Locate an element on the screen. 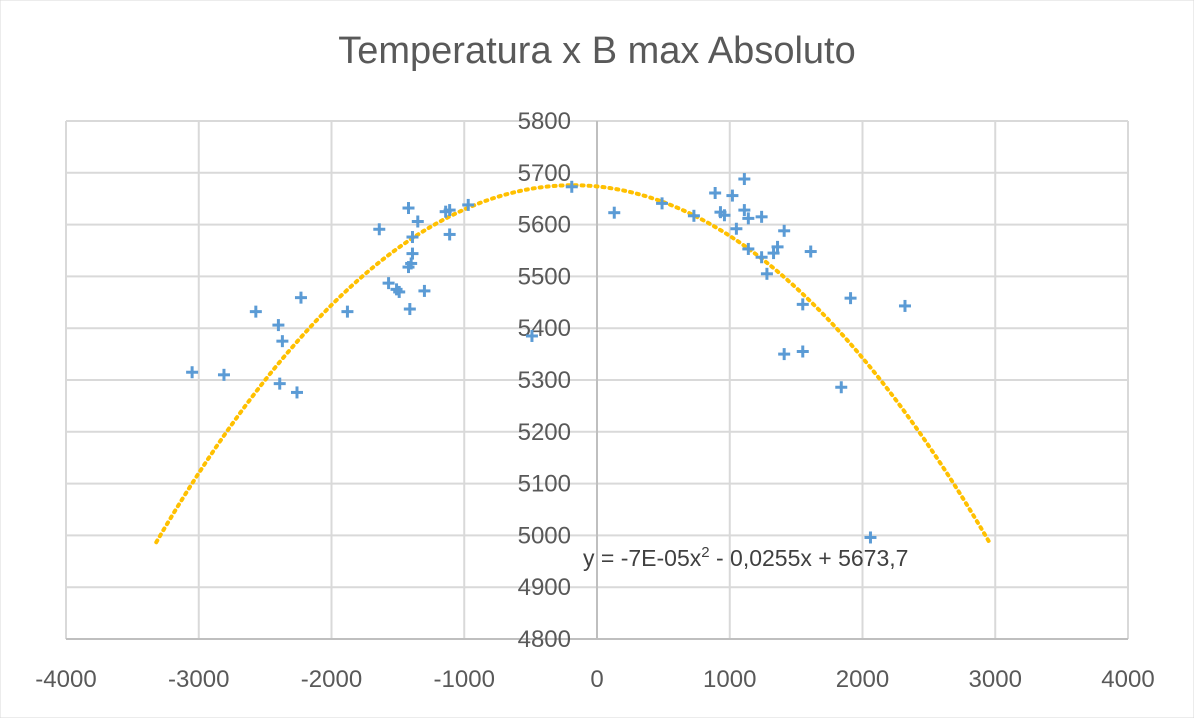 This screenshot has width=1194, height=723. y-tick-label: 4800 is located at coordinates (544, 639).